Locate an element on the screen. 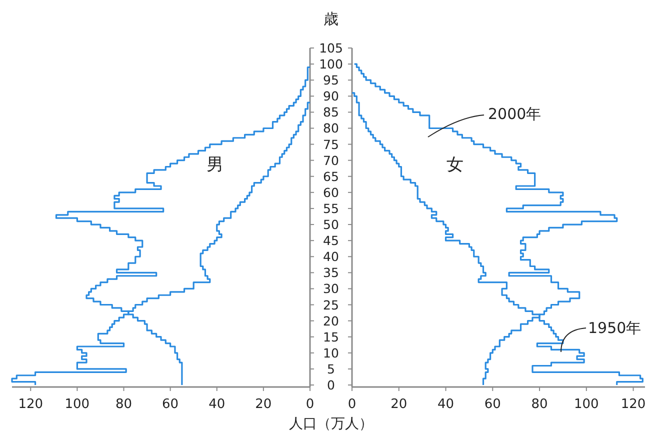 The height and width of the screenshot is (439, 648). y-tick-label: 90 is located at coordinates (331, 96).